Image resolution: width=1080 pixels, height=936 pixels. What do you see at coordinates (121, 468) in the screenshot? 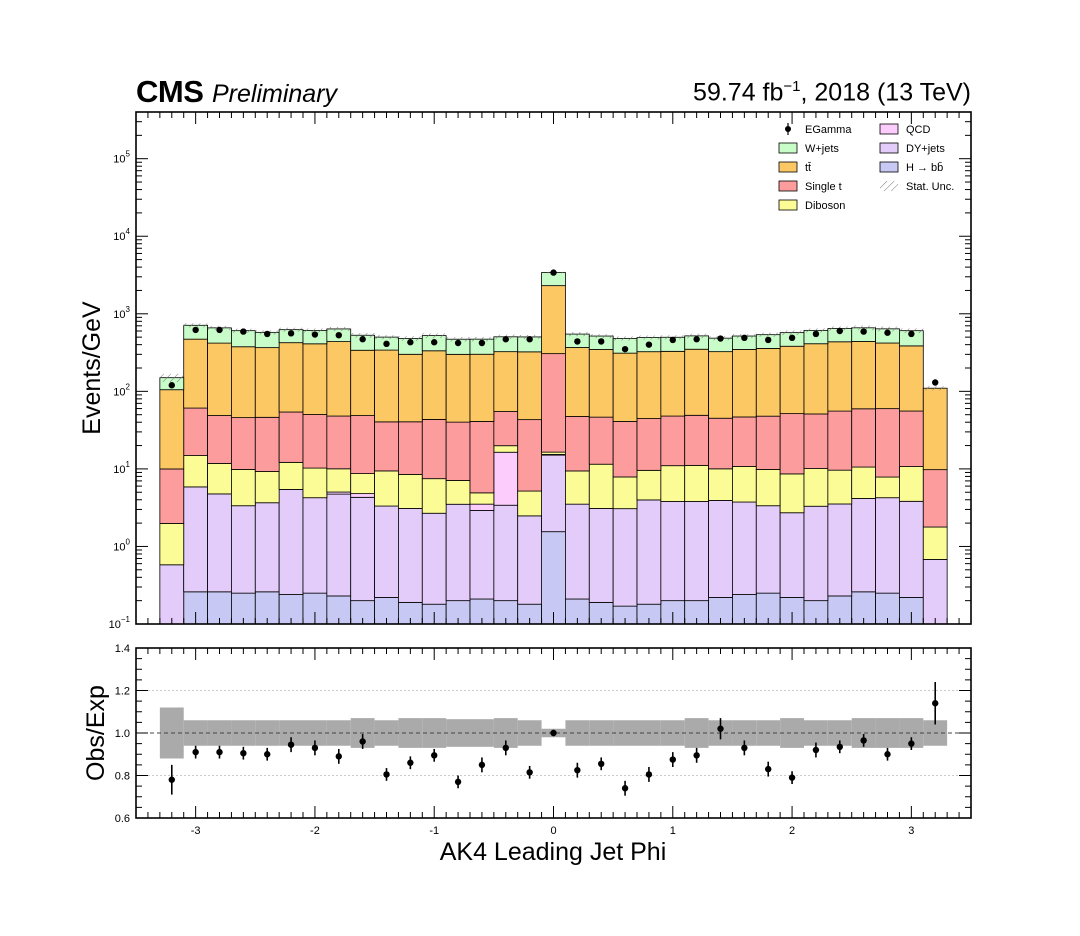
I see `y-tick-label: 101` at bounding box center [121, 468].